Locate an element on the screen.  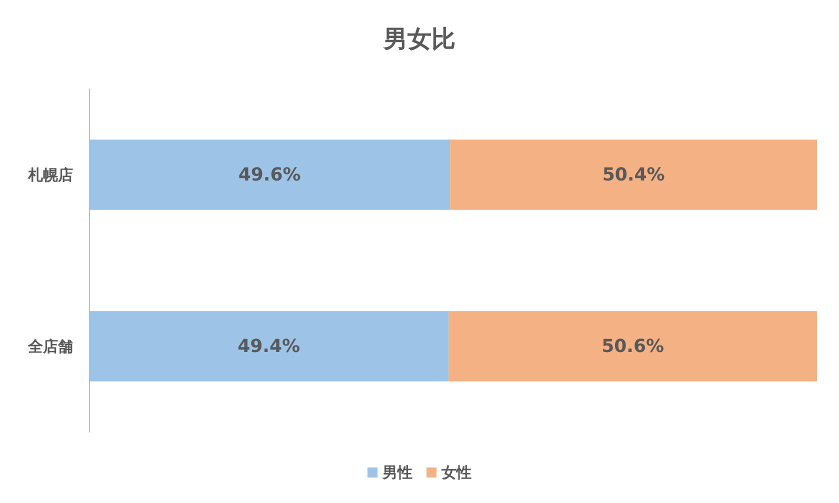
data-label: 49.6% is located at coordinates (269, 175).